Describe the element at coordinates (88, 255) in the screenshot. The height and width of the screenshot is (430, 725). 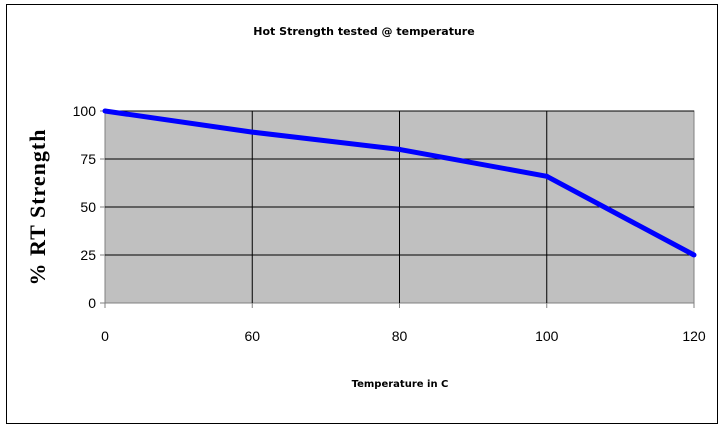
I see `y-tick-label: 25` at that location.